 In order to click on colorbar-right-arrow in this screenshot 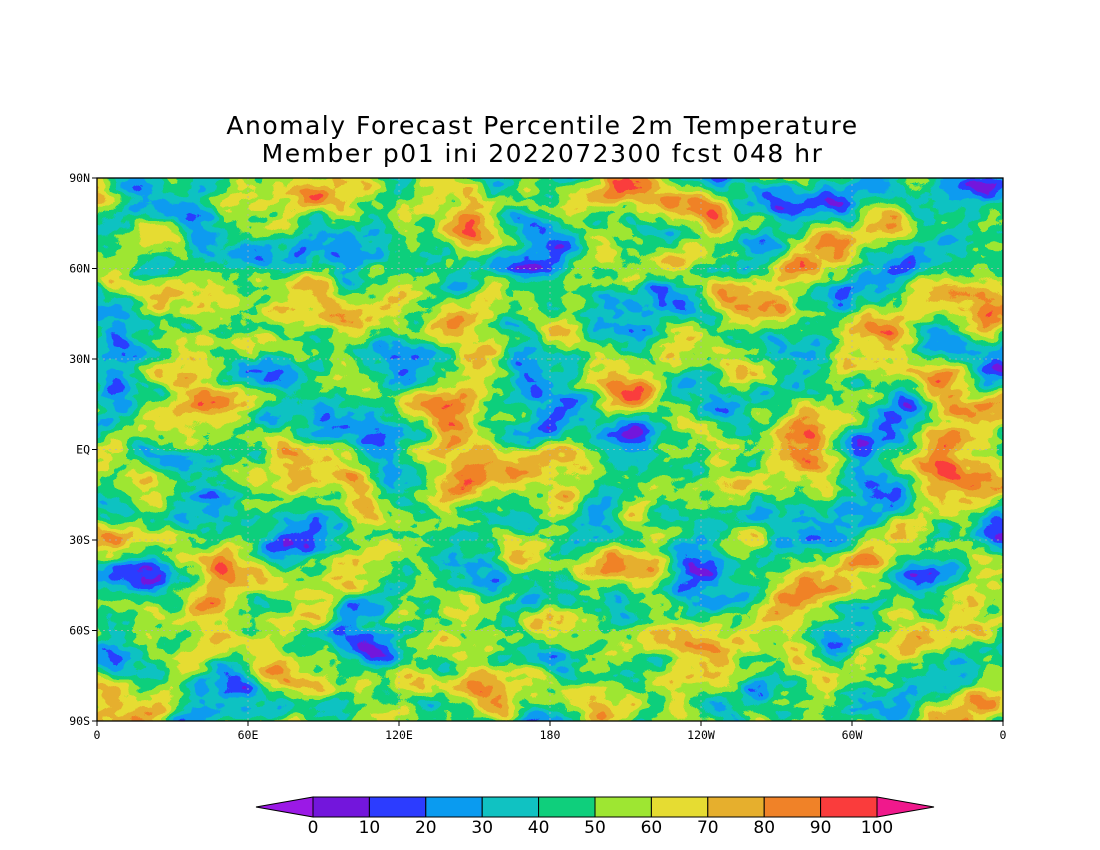, I will do `click(905, 807)`.